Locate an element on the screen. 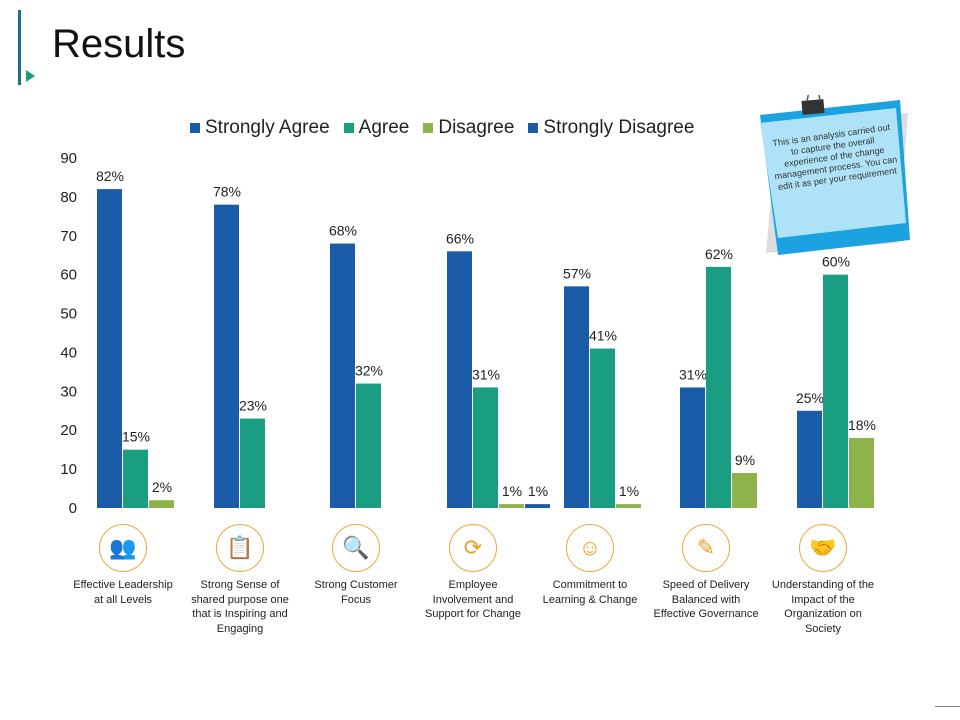 This screenshot has height=720, width=960. legend-item: Strongly Disagree is located at coordinates (611, 128).